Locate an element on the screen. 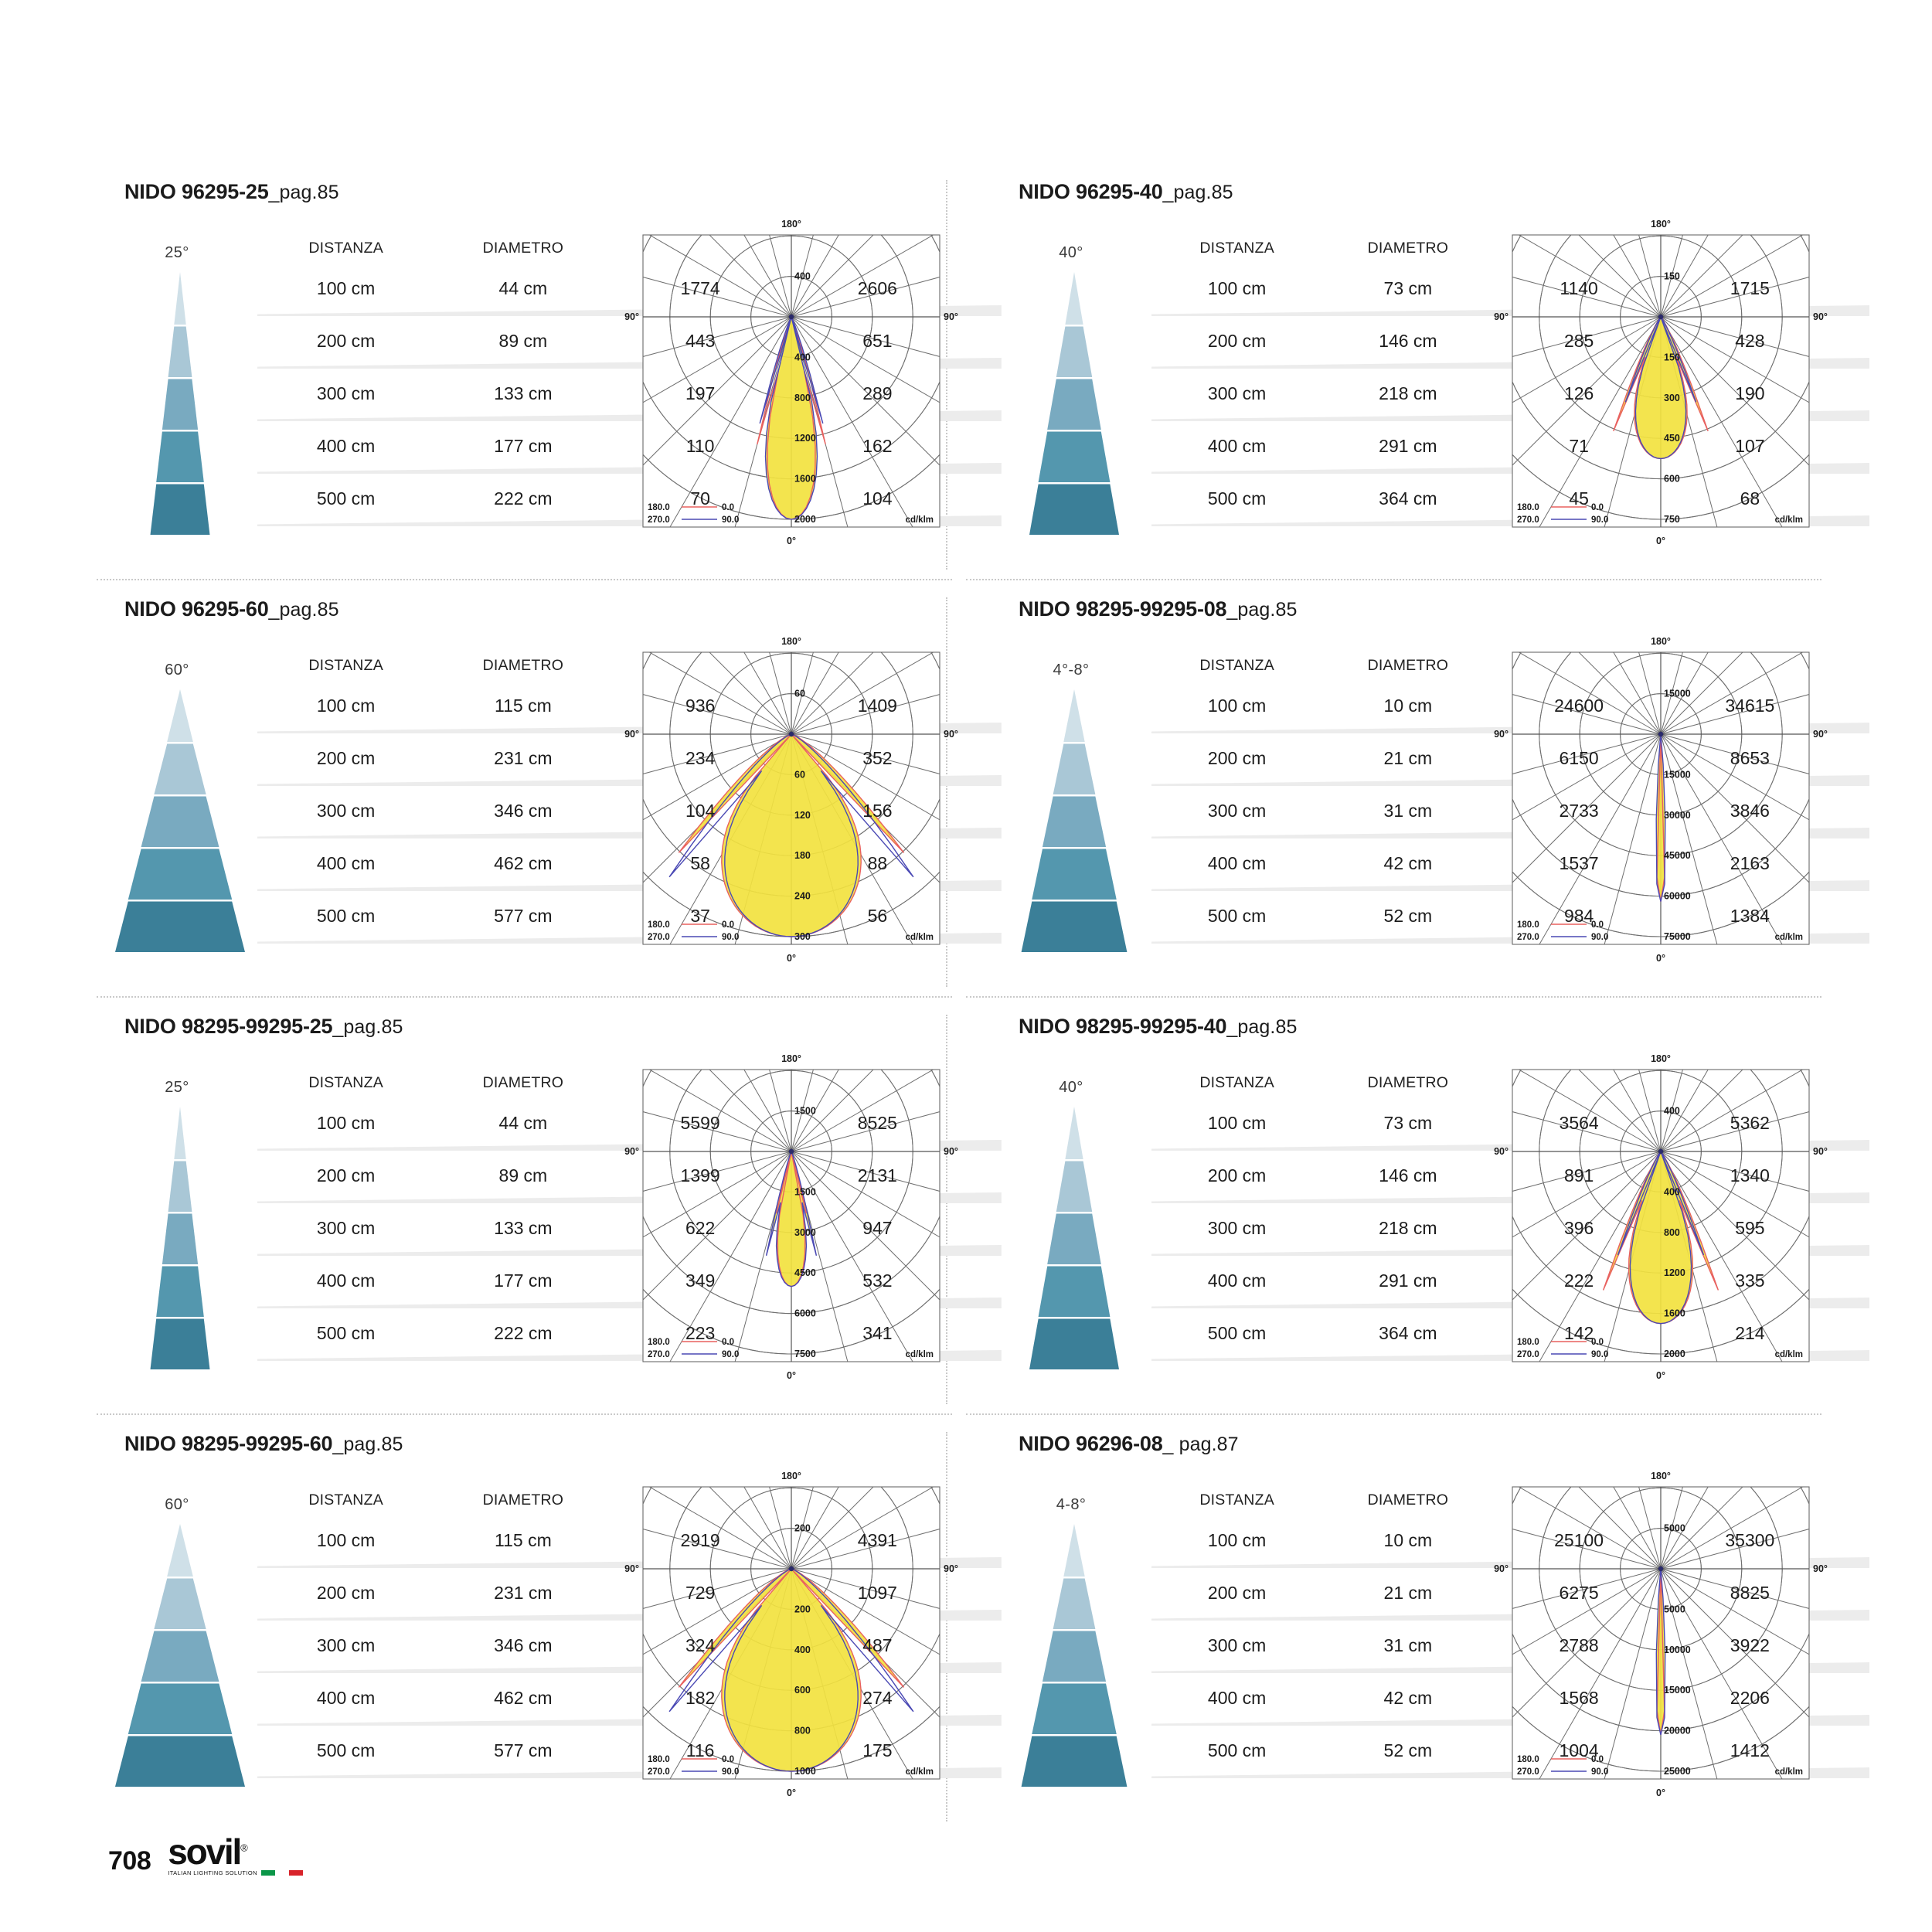  svg-text: 75000 is located at coordinates (1678, 936).